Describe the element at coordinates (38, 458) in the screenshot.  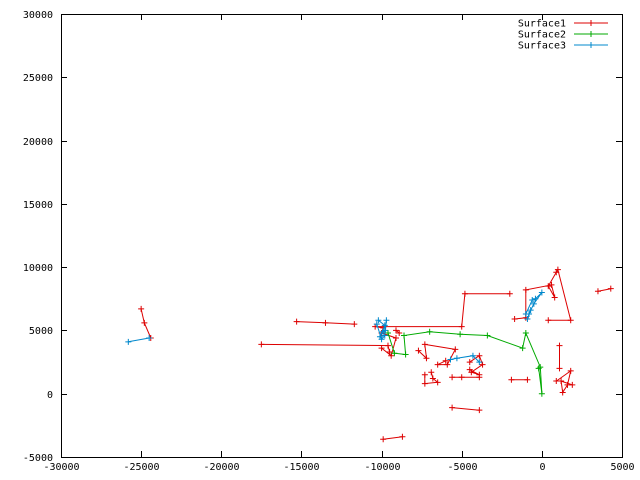
I see `y-tick-label: -5000` at that location.